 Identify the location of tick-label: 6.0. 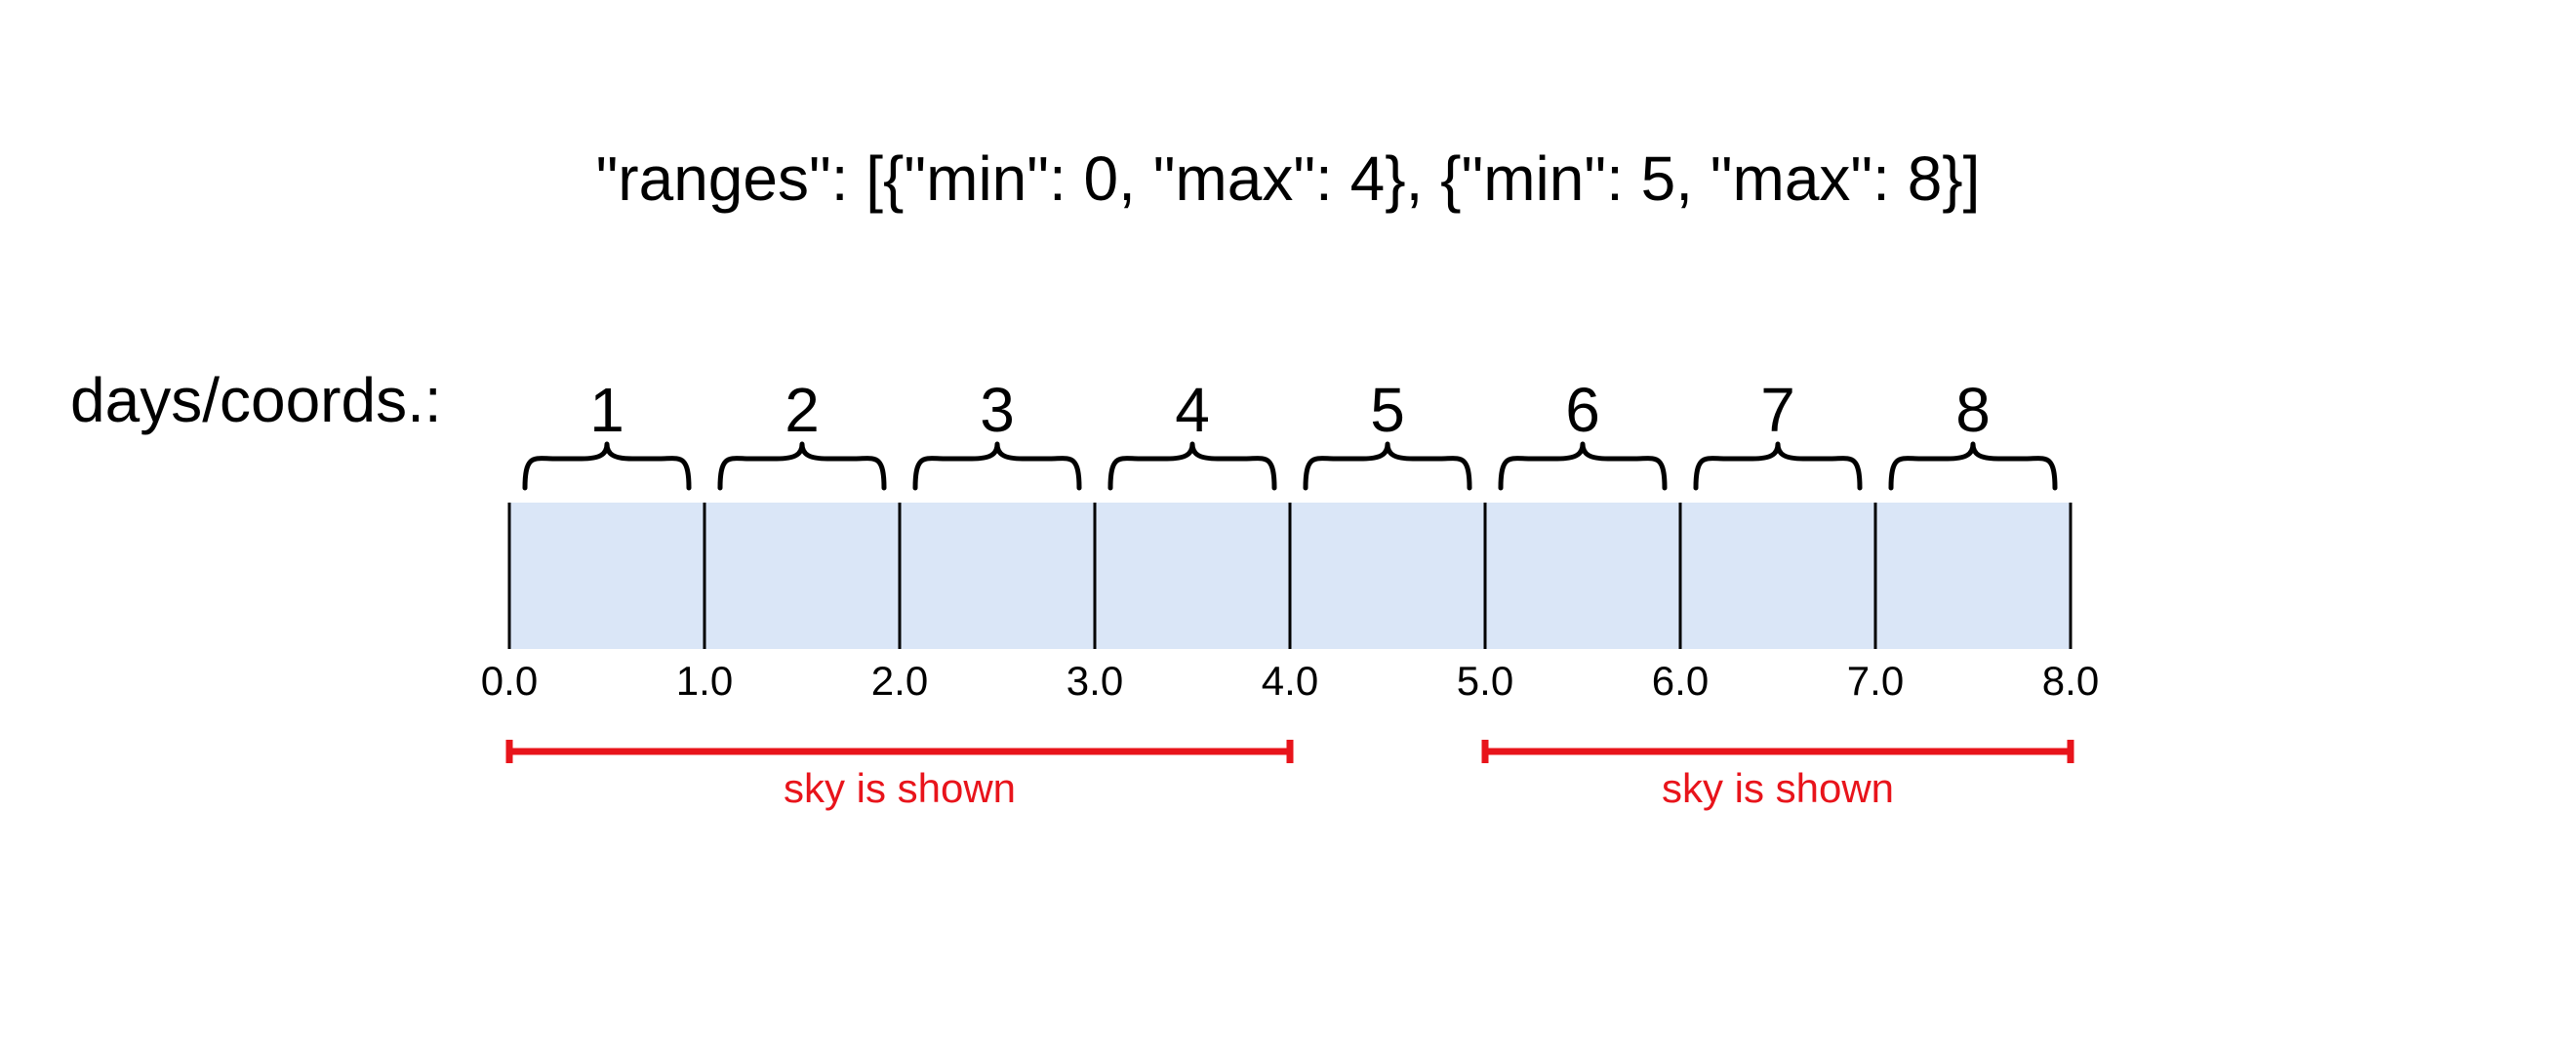
(1680, 681).